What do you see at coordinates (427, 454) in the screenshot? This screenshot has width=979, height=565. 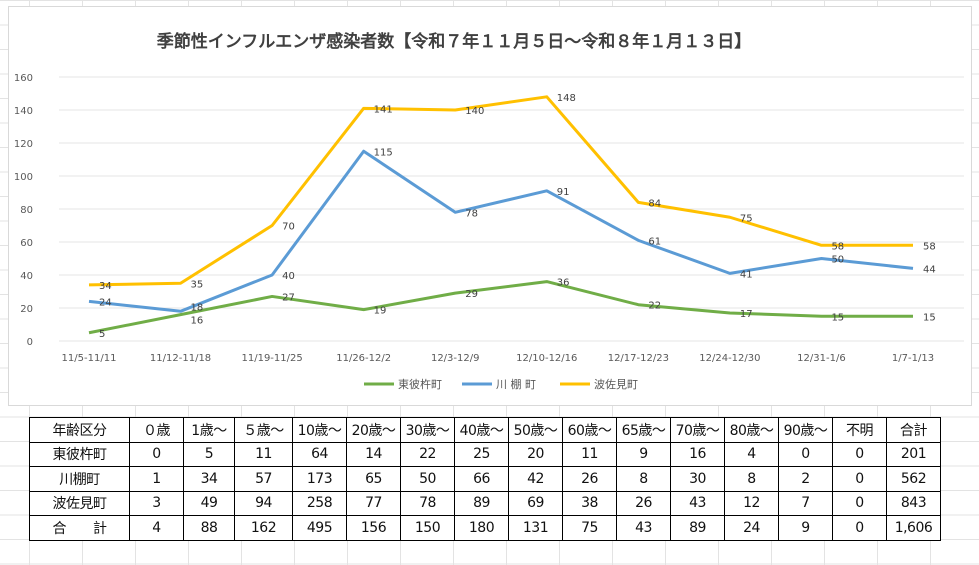 I see `table-cell: 22` at bounding box center [427, 454].